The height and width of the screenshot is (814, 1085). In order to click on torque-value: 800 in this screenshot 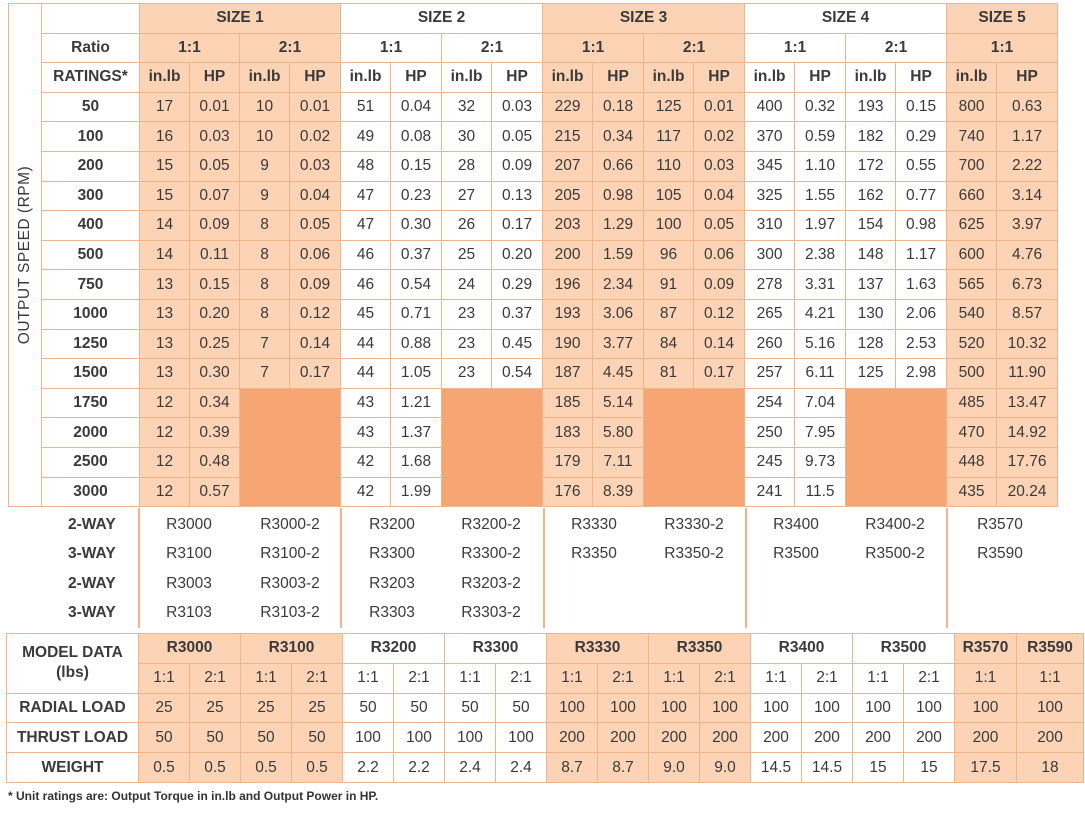, I will do `click(972, 107)`.